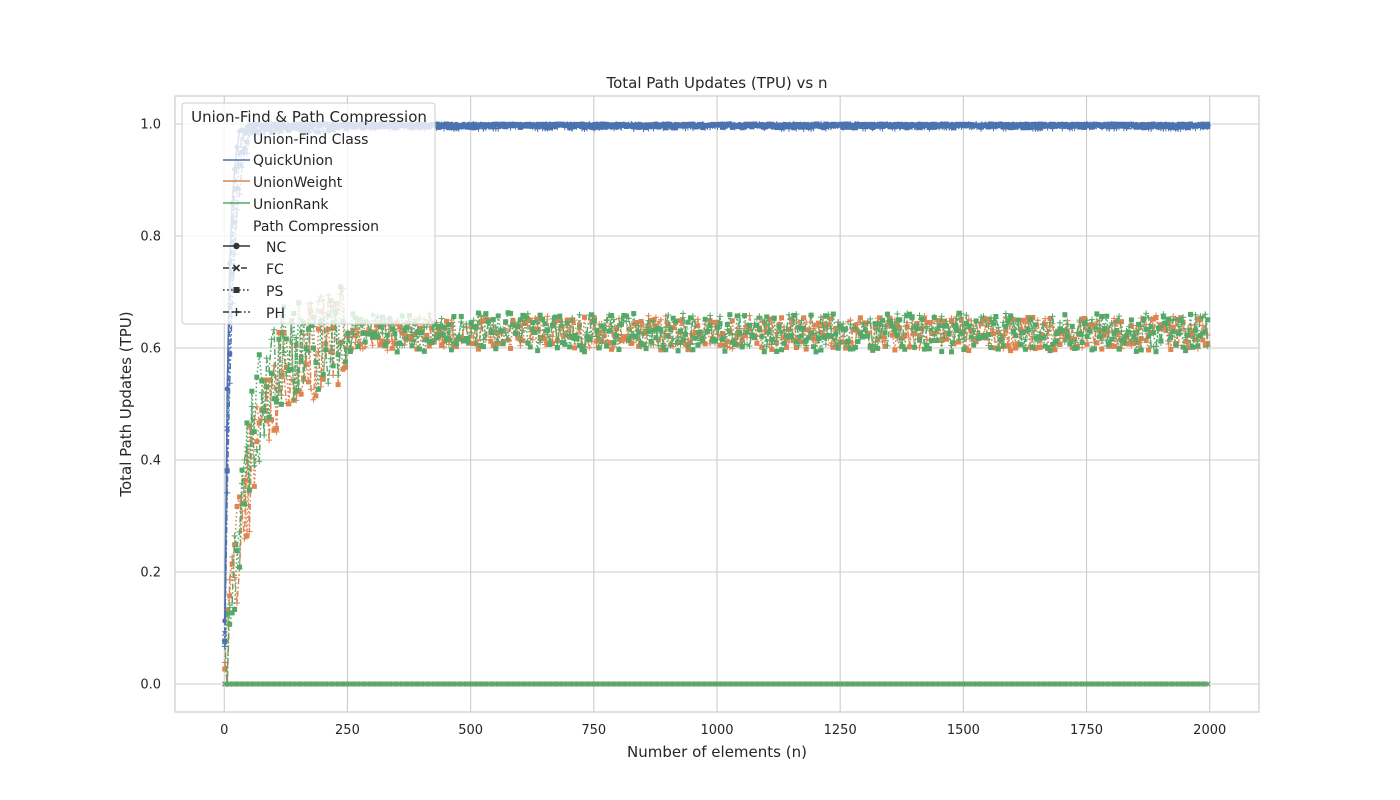 The image size is (1400, 800). What do you see at coordinates (274, 292) in the screenshot?
I see `legend-entry-ps: PS` at bounding box center [274, 292].